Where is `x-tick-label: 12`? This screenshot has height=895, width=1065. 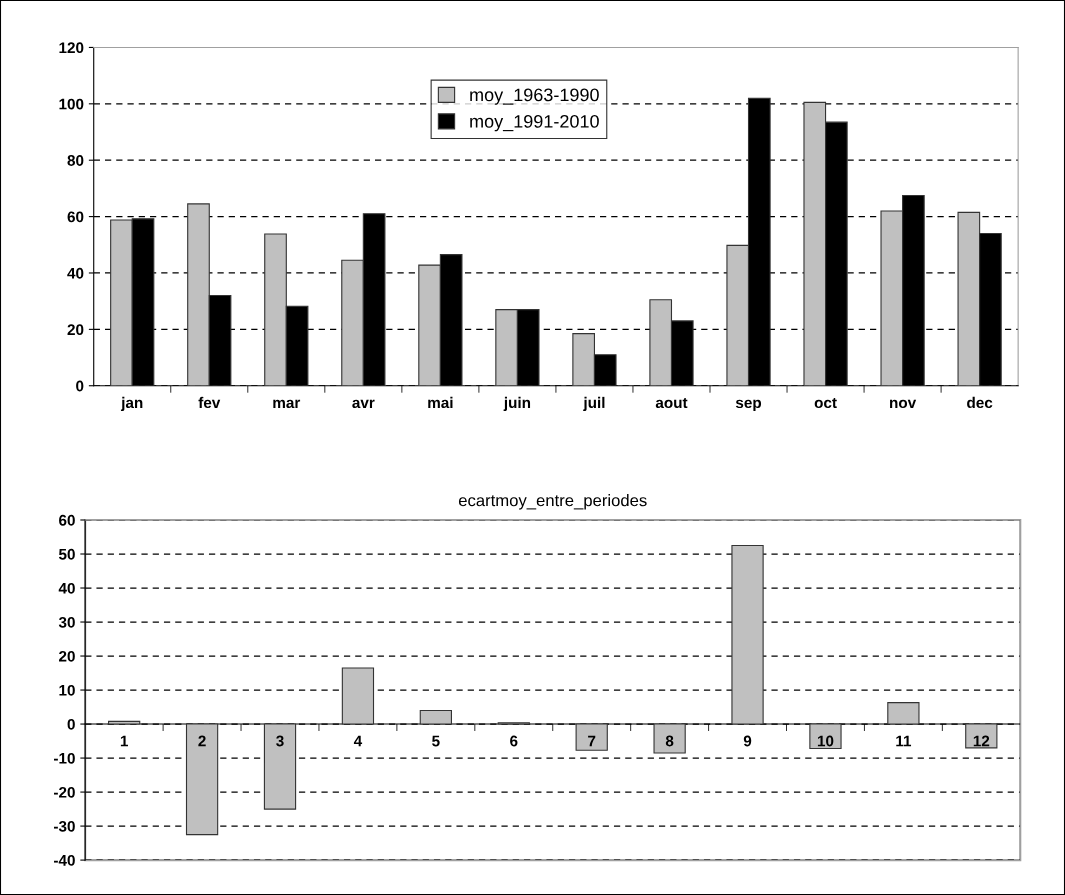
x-tick-label: 12 is located at coordinates (981, 741).